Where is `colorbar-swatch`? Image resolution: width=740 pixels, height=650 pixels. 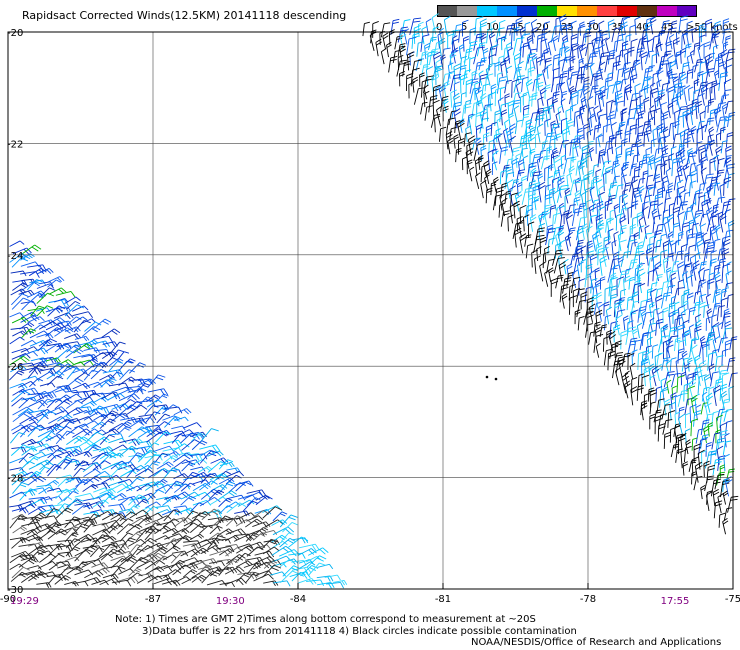
colorbar-swatch is located at coordinates (587, 11).